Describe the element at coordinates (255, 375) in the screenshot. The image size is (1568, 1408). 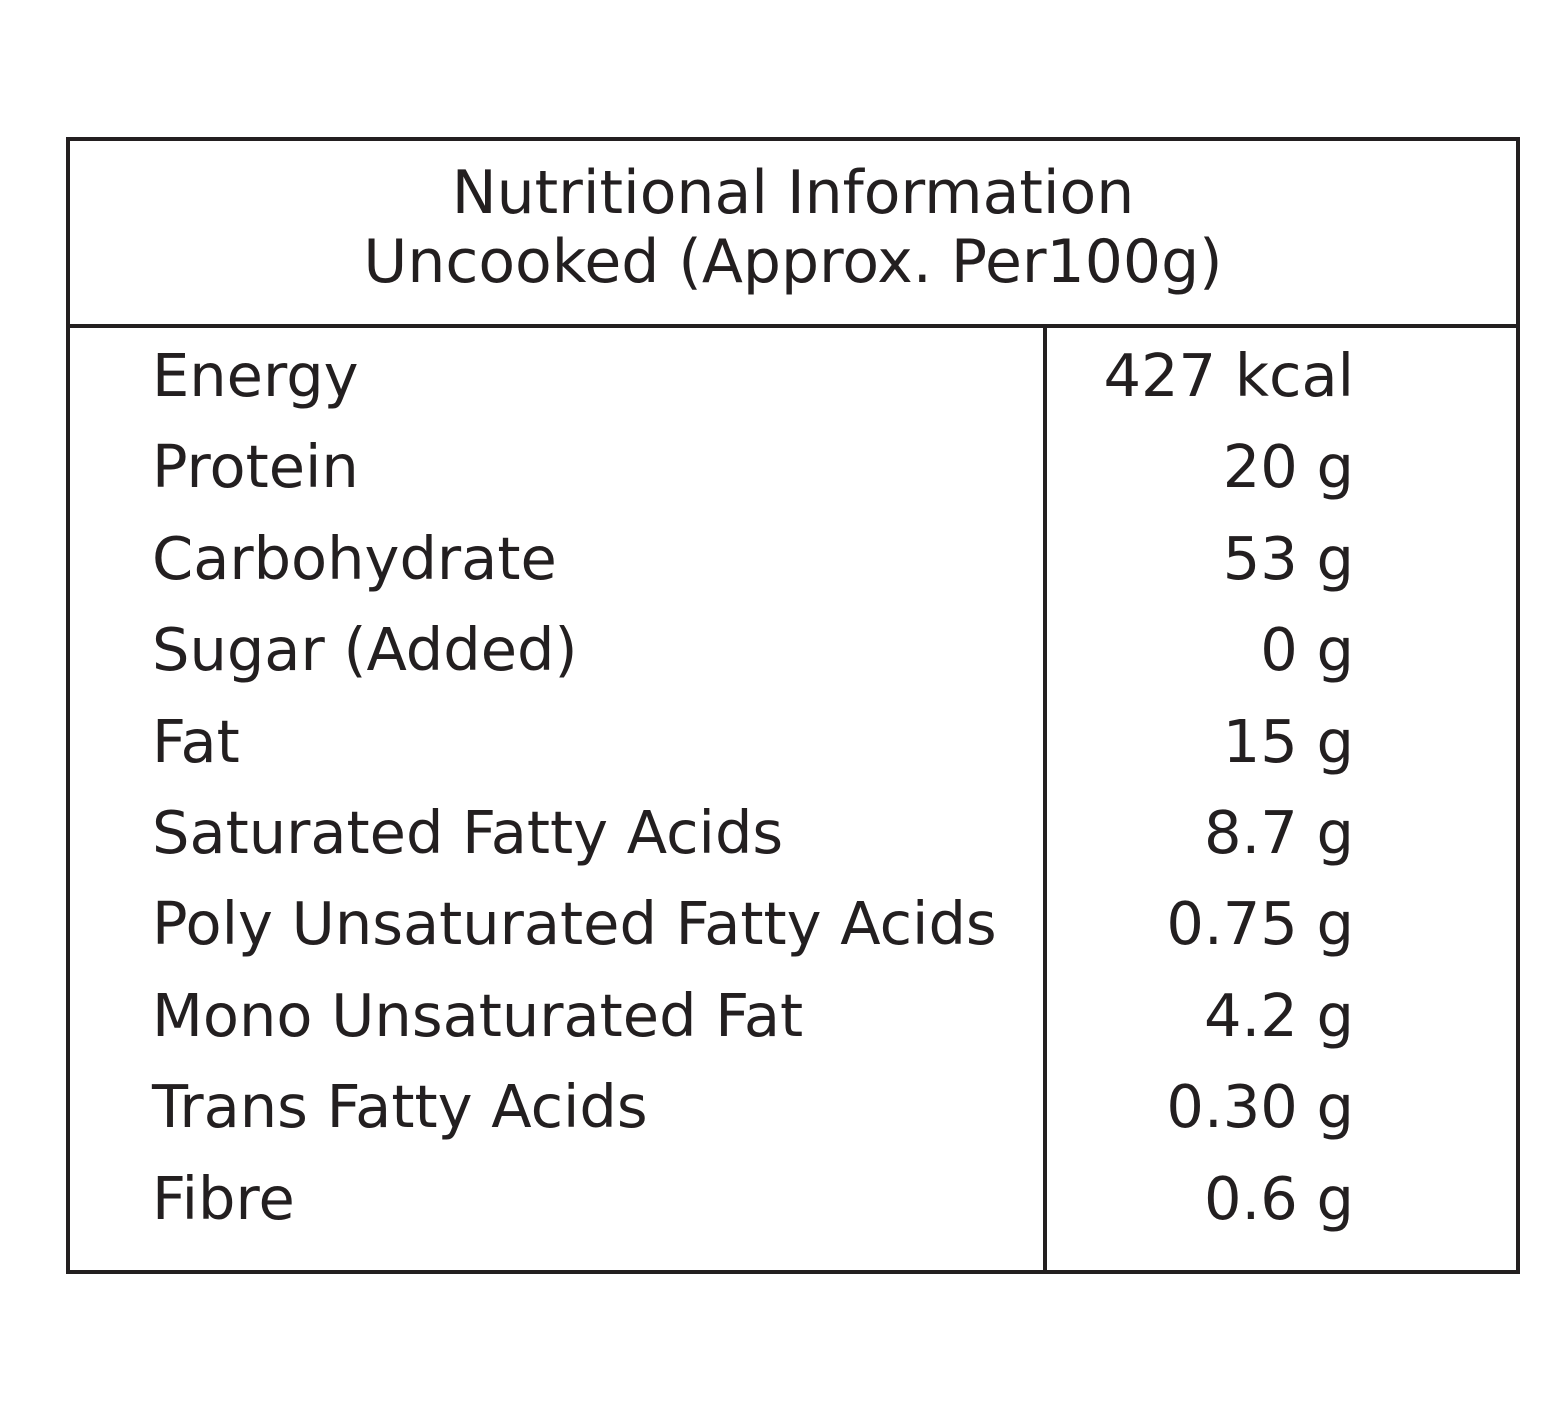
I see `nutrient-label: Energy` at that location.